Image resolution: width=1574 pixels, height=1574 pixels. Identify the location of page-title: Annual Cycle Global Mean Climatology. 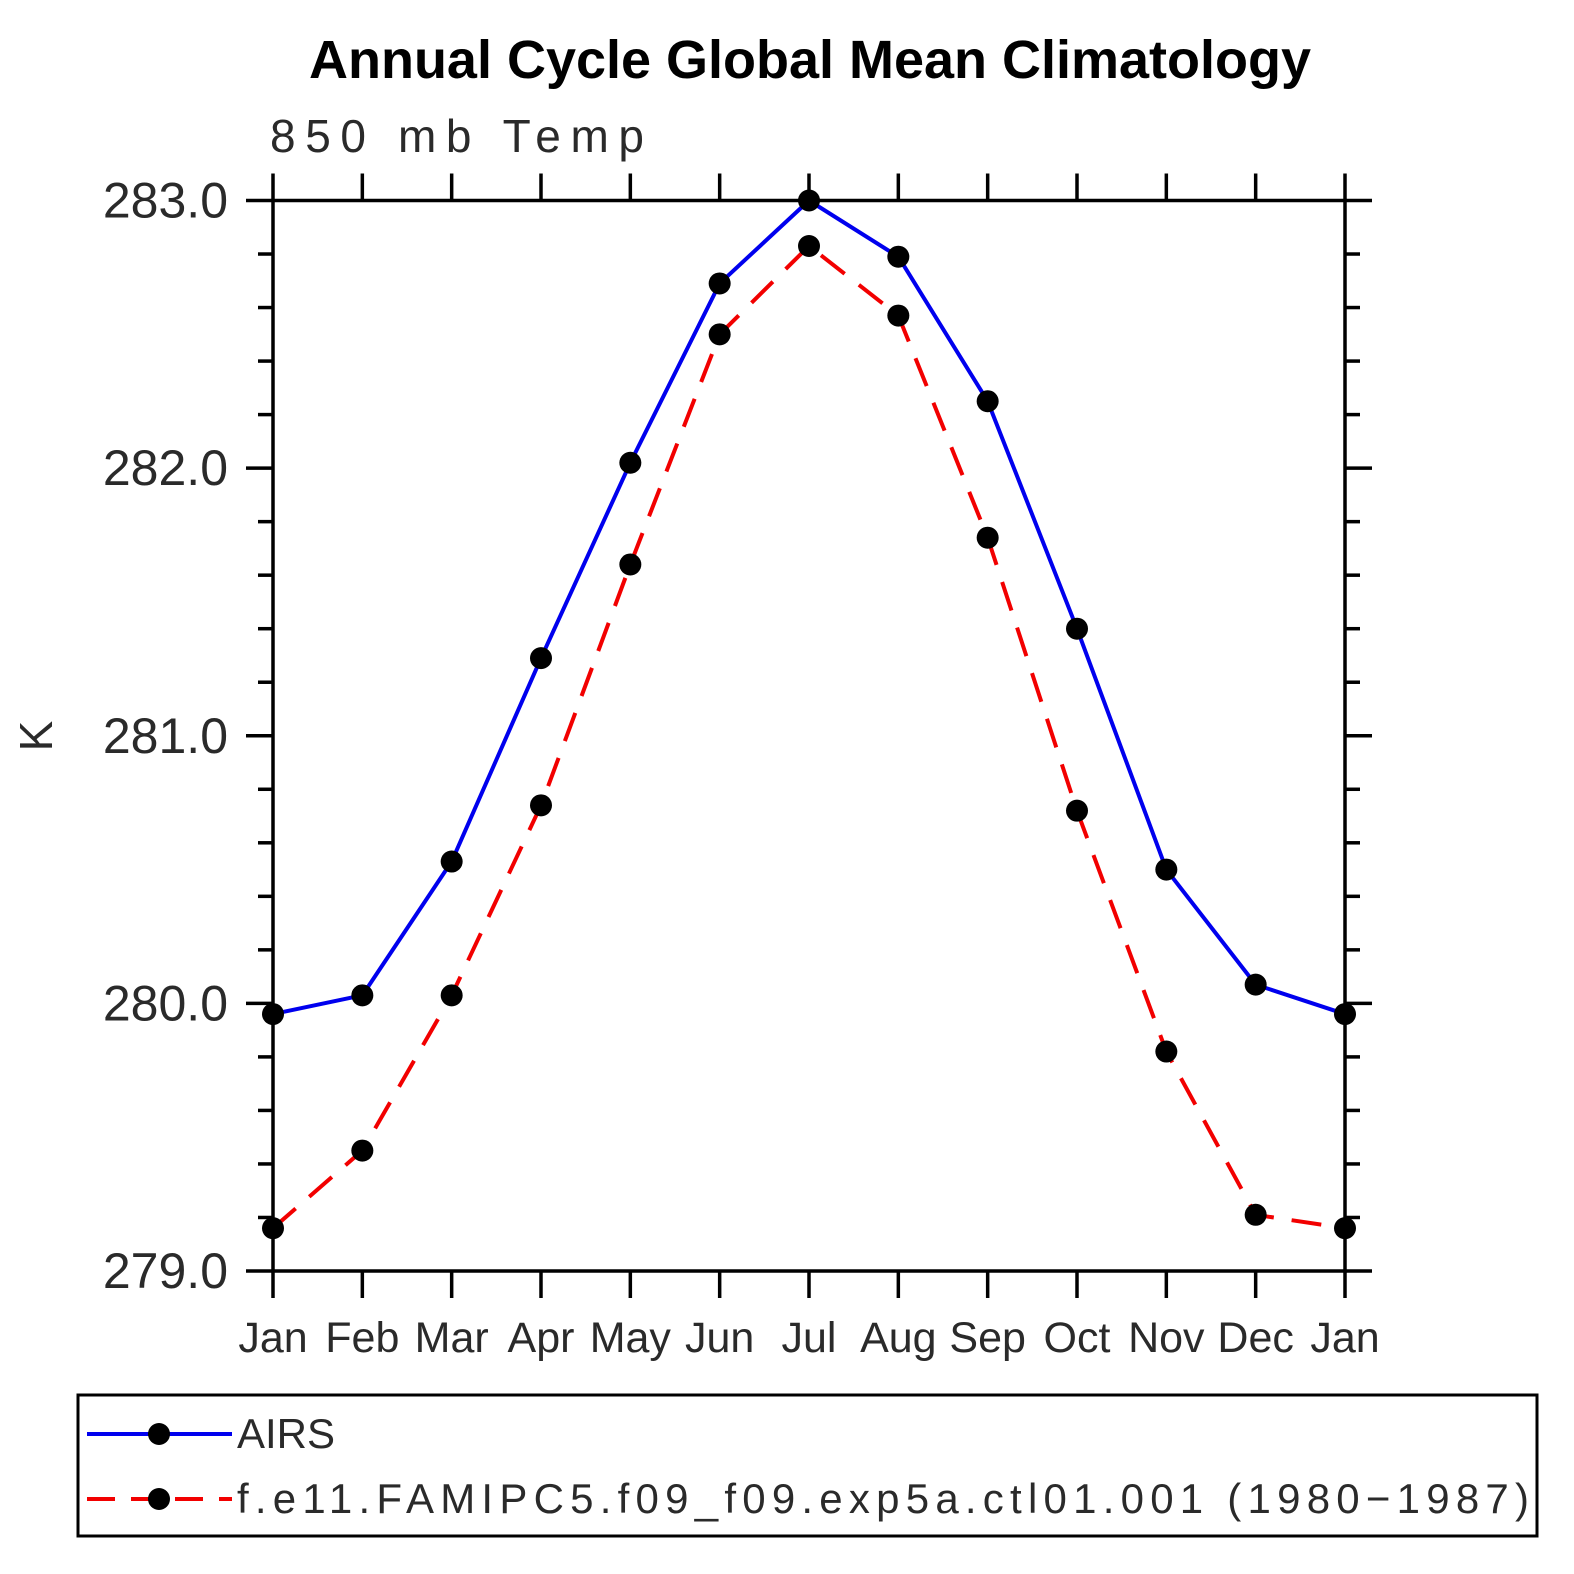
(810, 60).